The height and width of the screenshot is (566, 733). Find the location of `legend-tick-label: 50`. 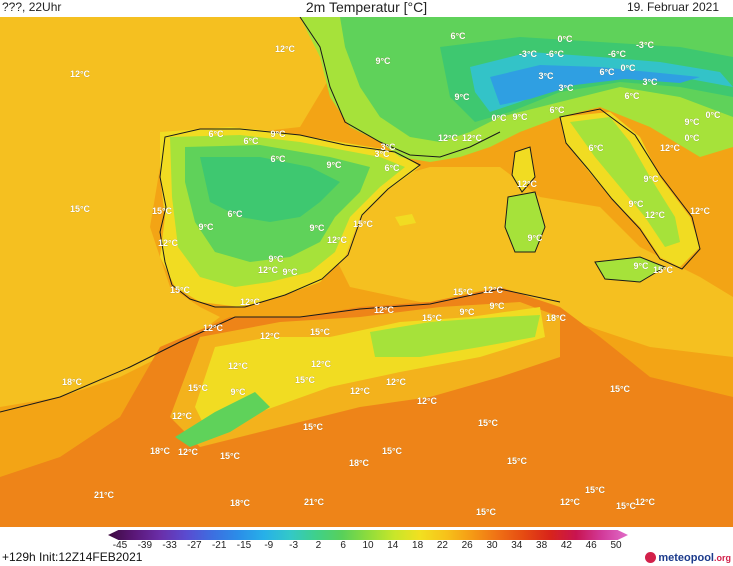

legend-tick-label: 50 is located at coordinates (616, 545).